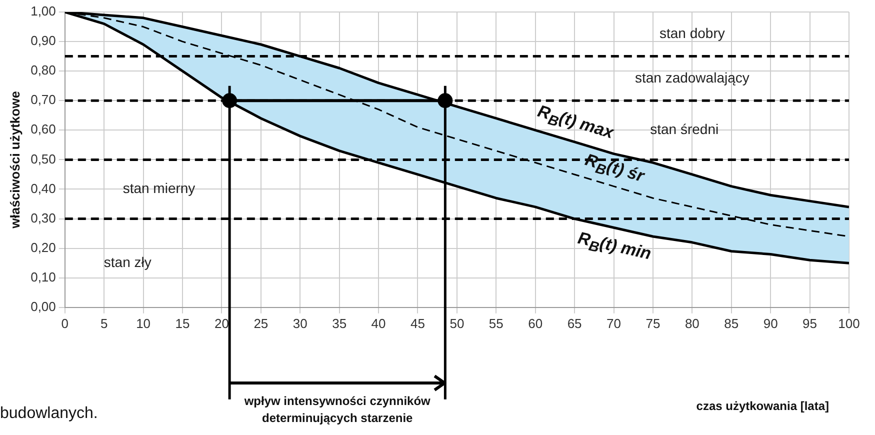 The width and height of the screenshot is (875, 435). Describe the element at coordinates (43, 247) in the screenshot. I see `y-tick-label: 0,20` at that location.